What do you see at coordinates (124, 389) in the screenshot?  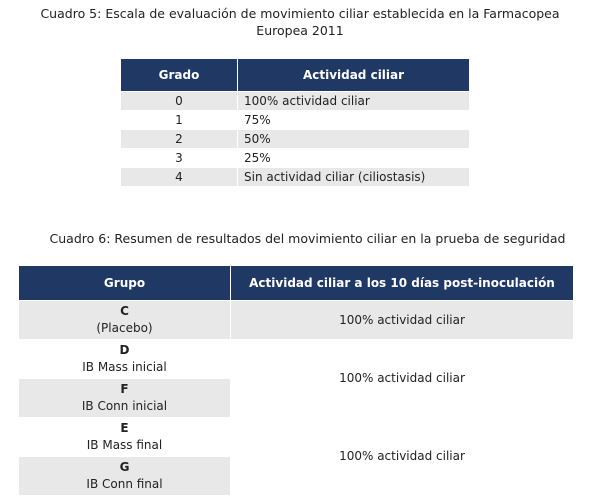 I see `group-code: F` at bounding box center [124, 389].